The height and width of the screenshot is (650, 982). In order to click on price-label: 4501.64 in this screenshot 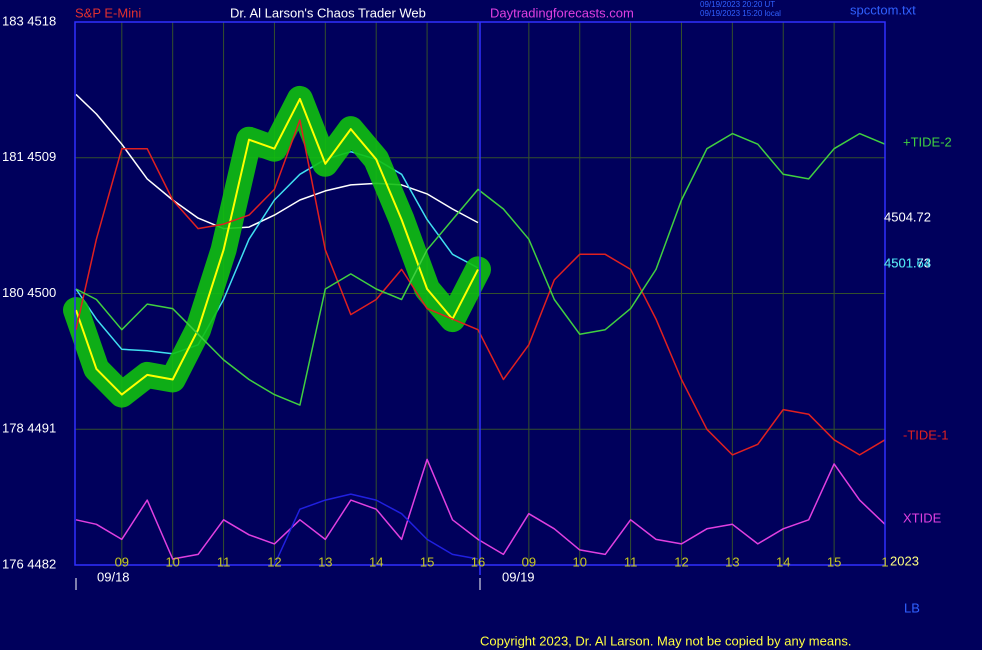, I will do `click(907, 262)`.